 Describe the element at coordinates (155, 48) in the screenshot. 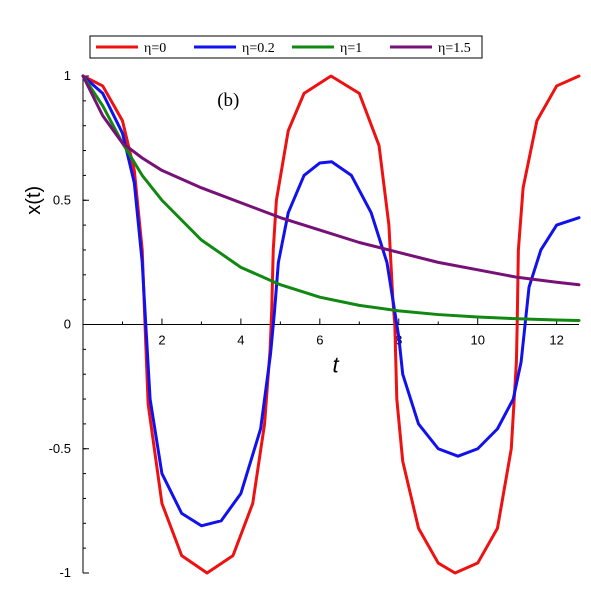

I see `legend-label-0: η=0` at that location.